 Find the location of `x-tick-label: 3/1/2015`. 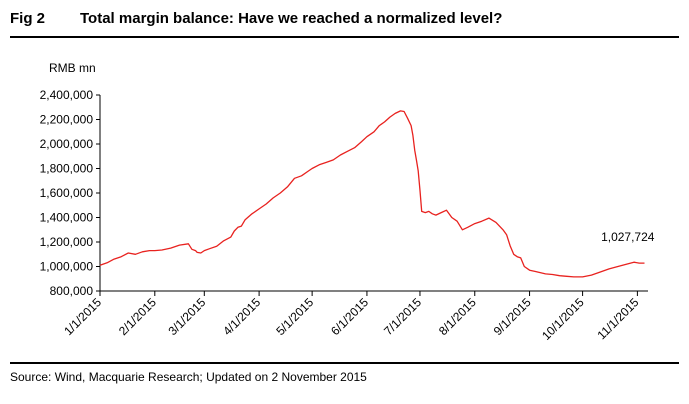

x-tick-label: 3/1/2015 is located at coordinates (186, 316).